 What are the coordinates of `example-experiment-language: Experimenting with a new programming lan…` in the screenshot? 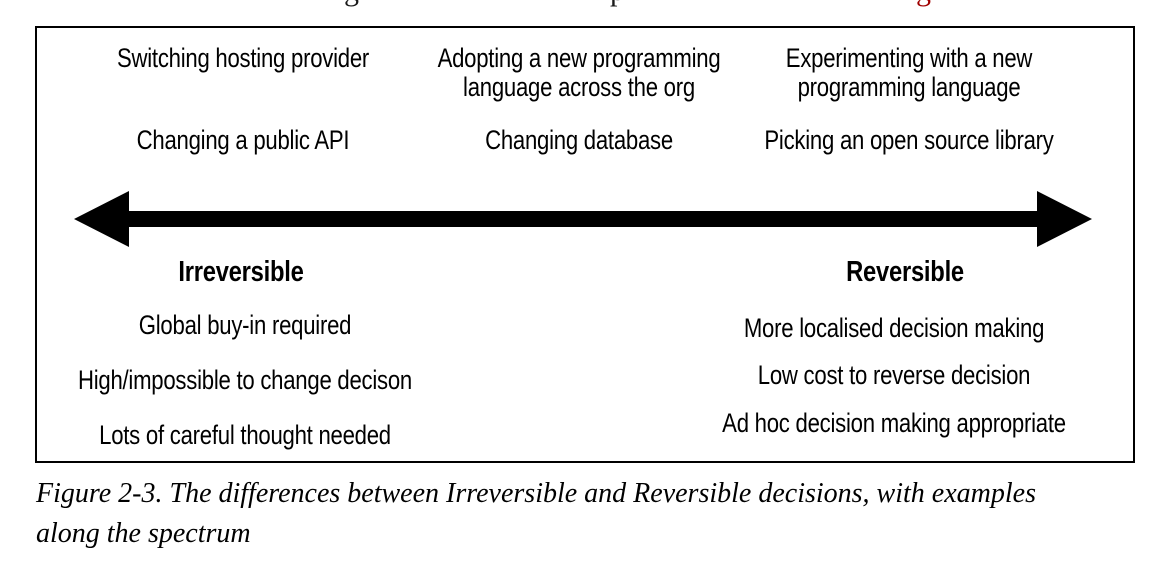 It's located at (909, 72).